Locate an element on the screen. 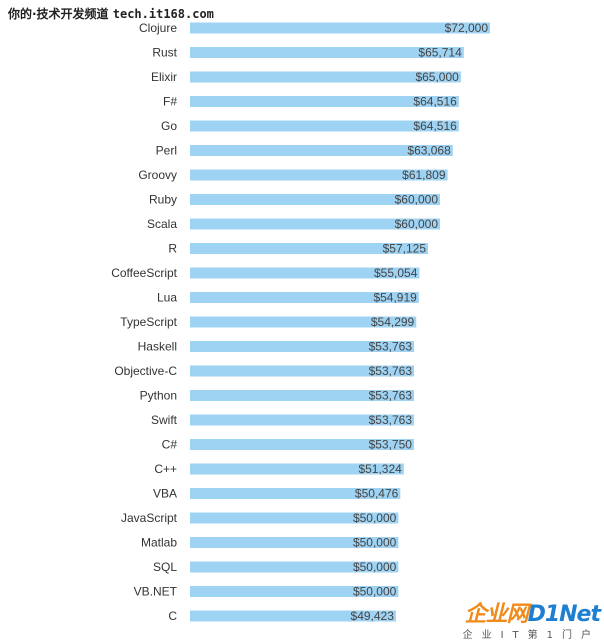  watermark-logo-tagline: 企业IT第1门户 is located at coordinates (531, 635).